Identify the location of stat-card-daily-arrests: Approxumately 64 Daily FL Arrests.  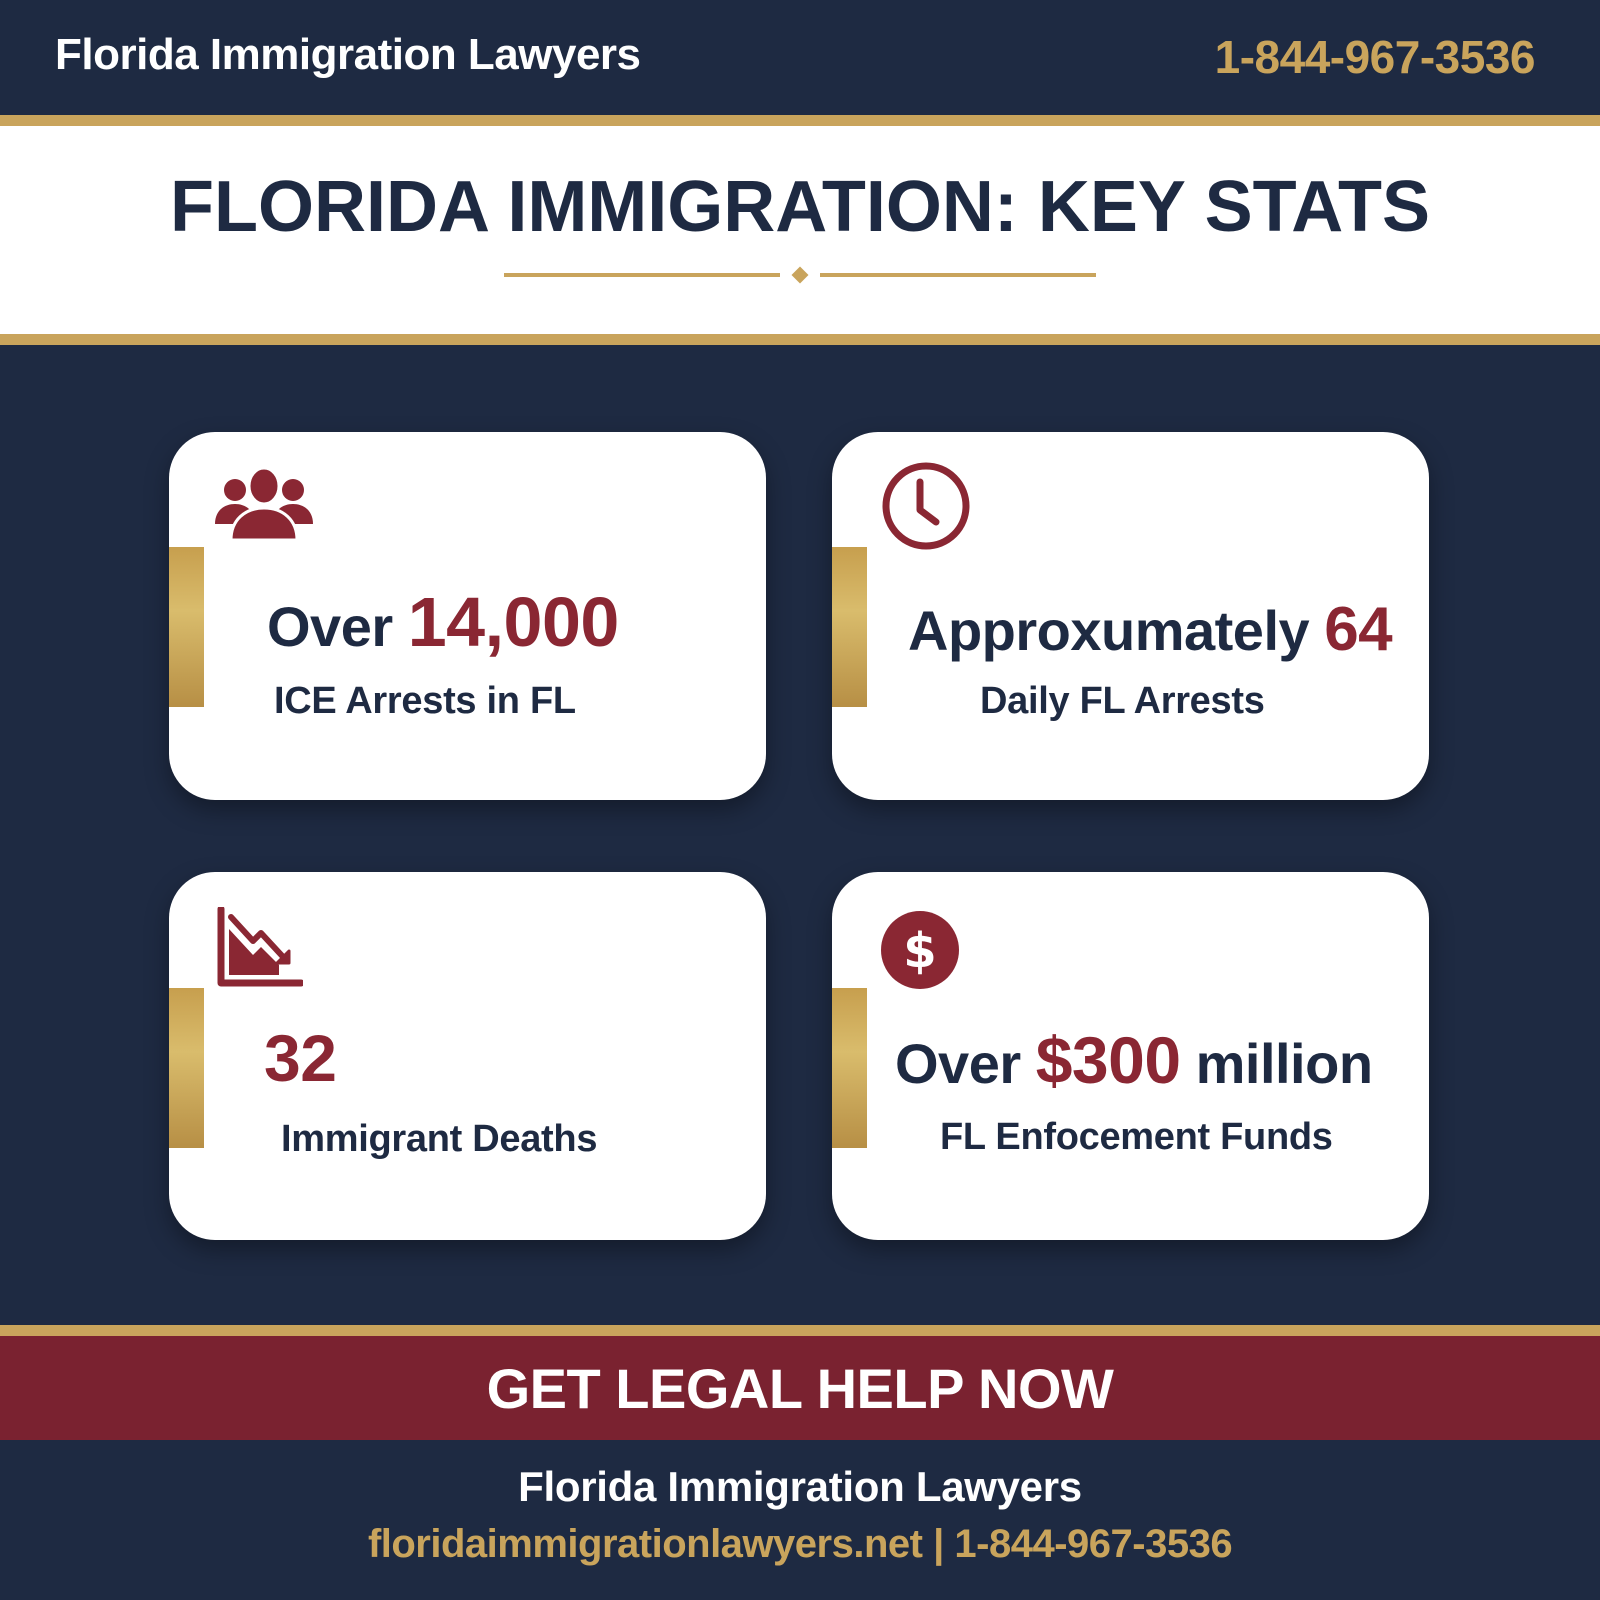
(1130, 616).